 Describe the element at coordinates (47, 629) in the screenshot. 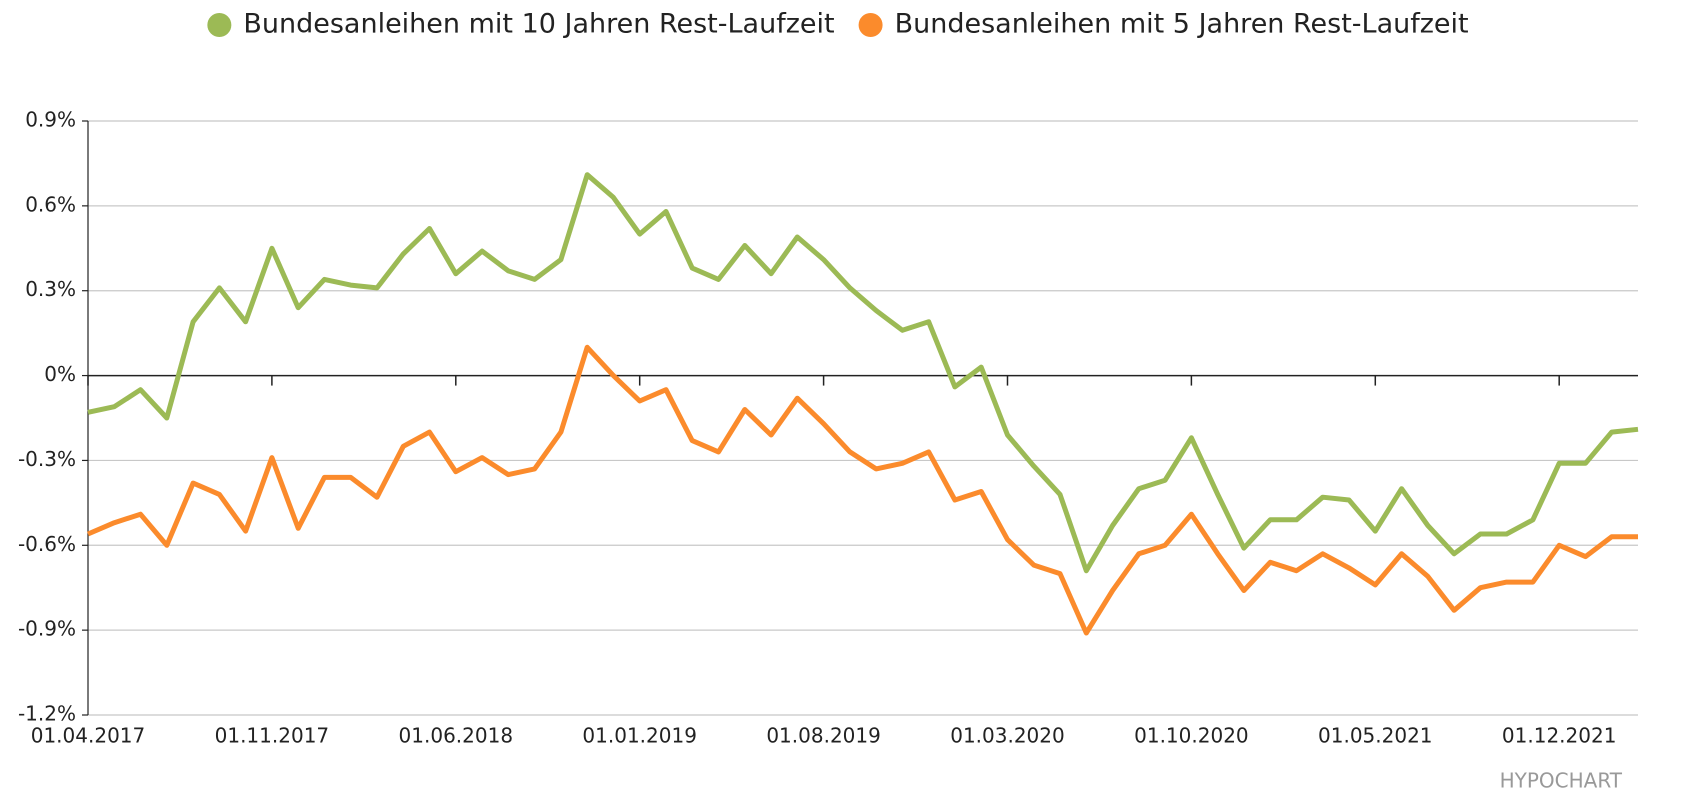

I see `y-tick-label: -0.9%` at that location.